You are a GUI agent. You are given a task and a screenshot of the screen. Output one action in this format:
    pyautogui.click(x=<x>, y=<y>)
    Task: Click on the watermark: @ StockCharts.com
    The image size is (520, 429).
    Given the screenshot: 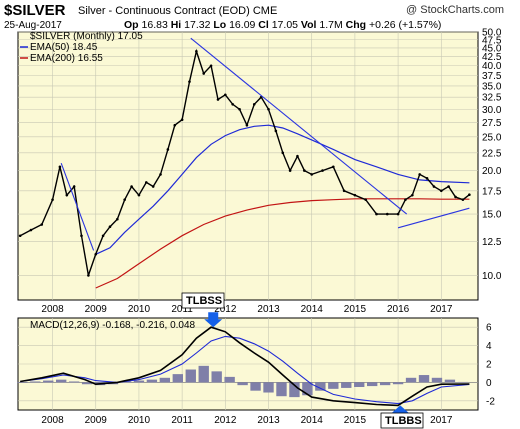 What is the action you would take?
    pyautogui.click(x=455, y=10)
    